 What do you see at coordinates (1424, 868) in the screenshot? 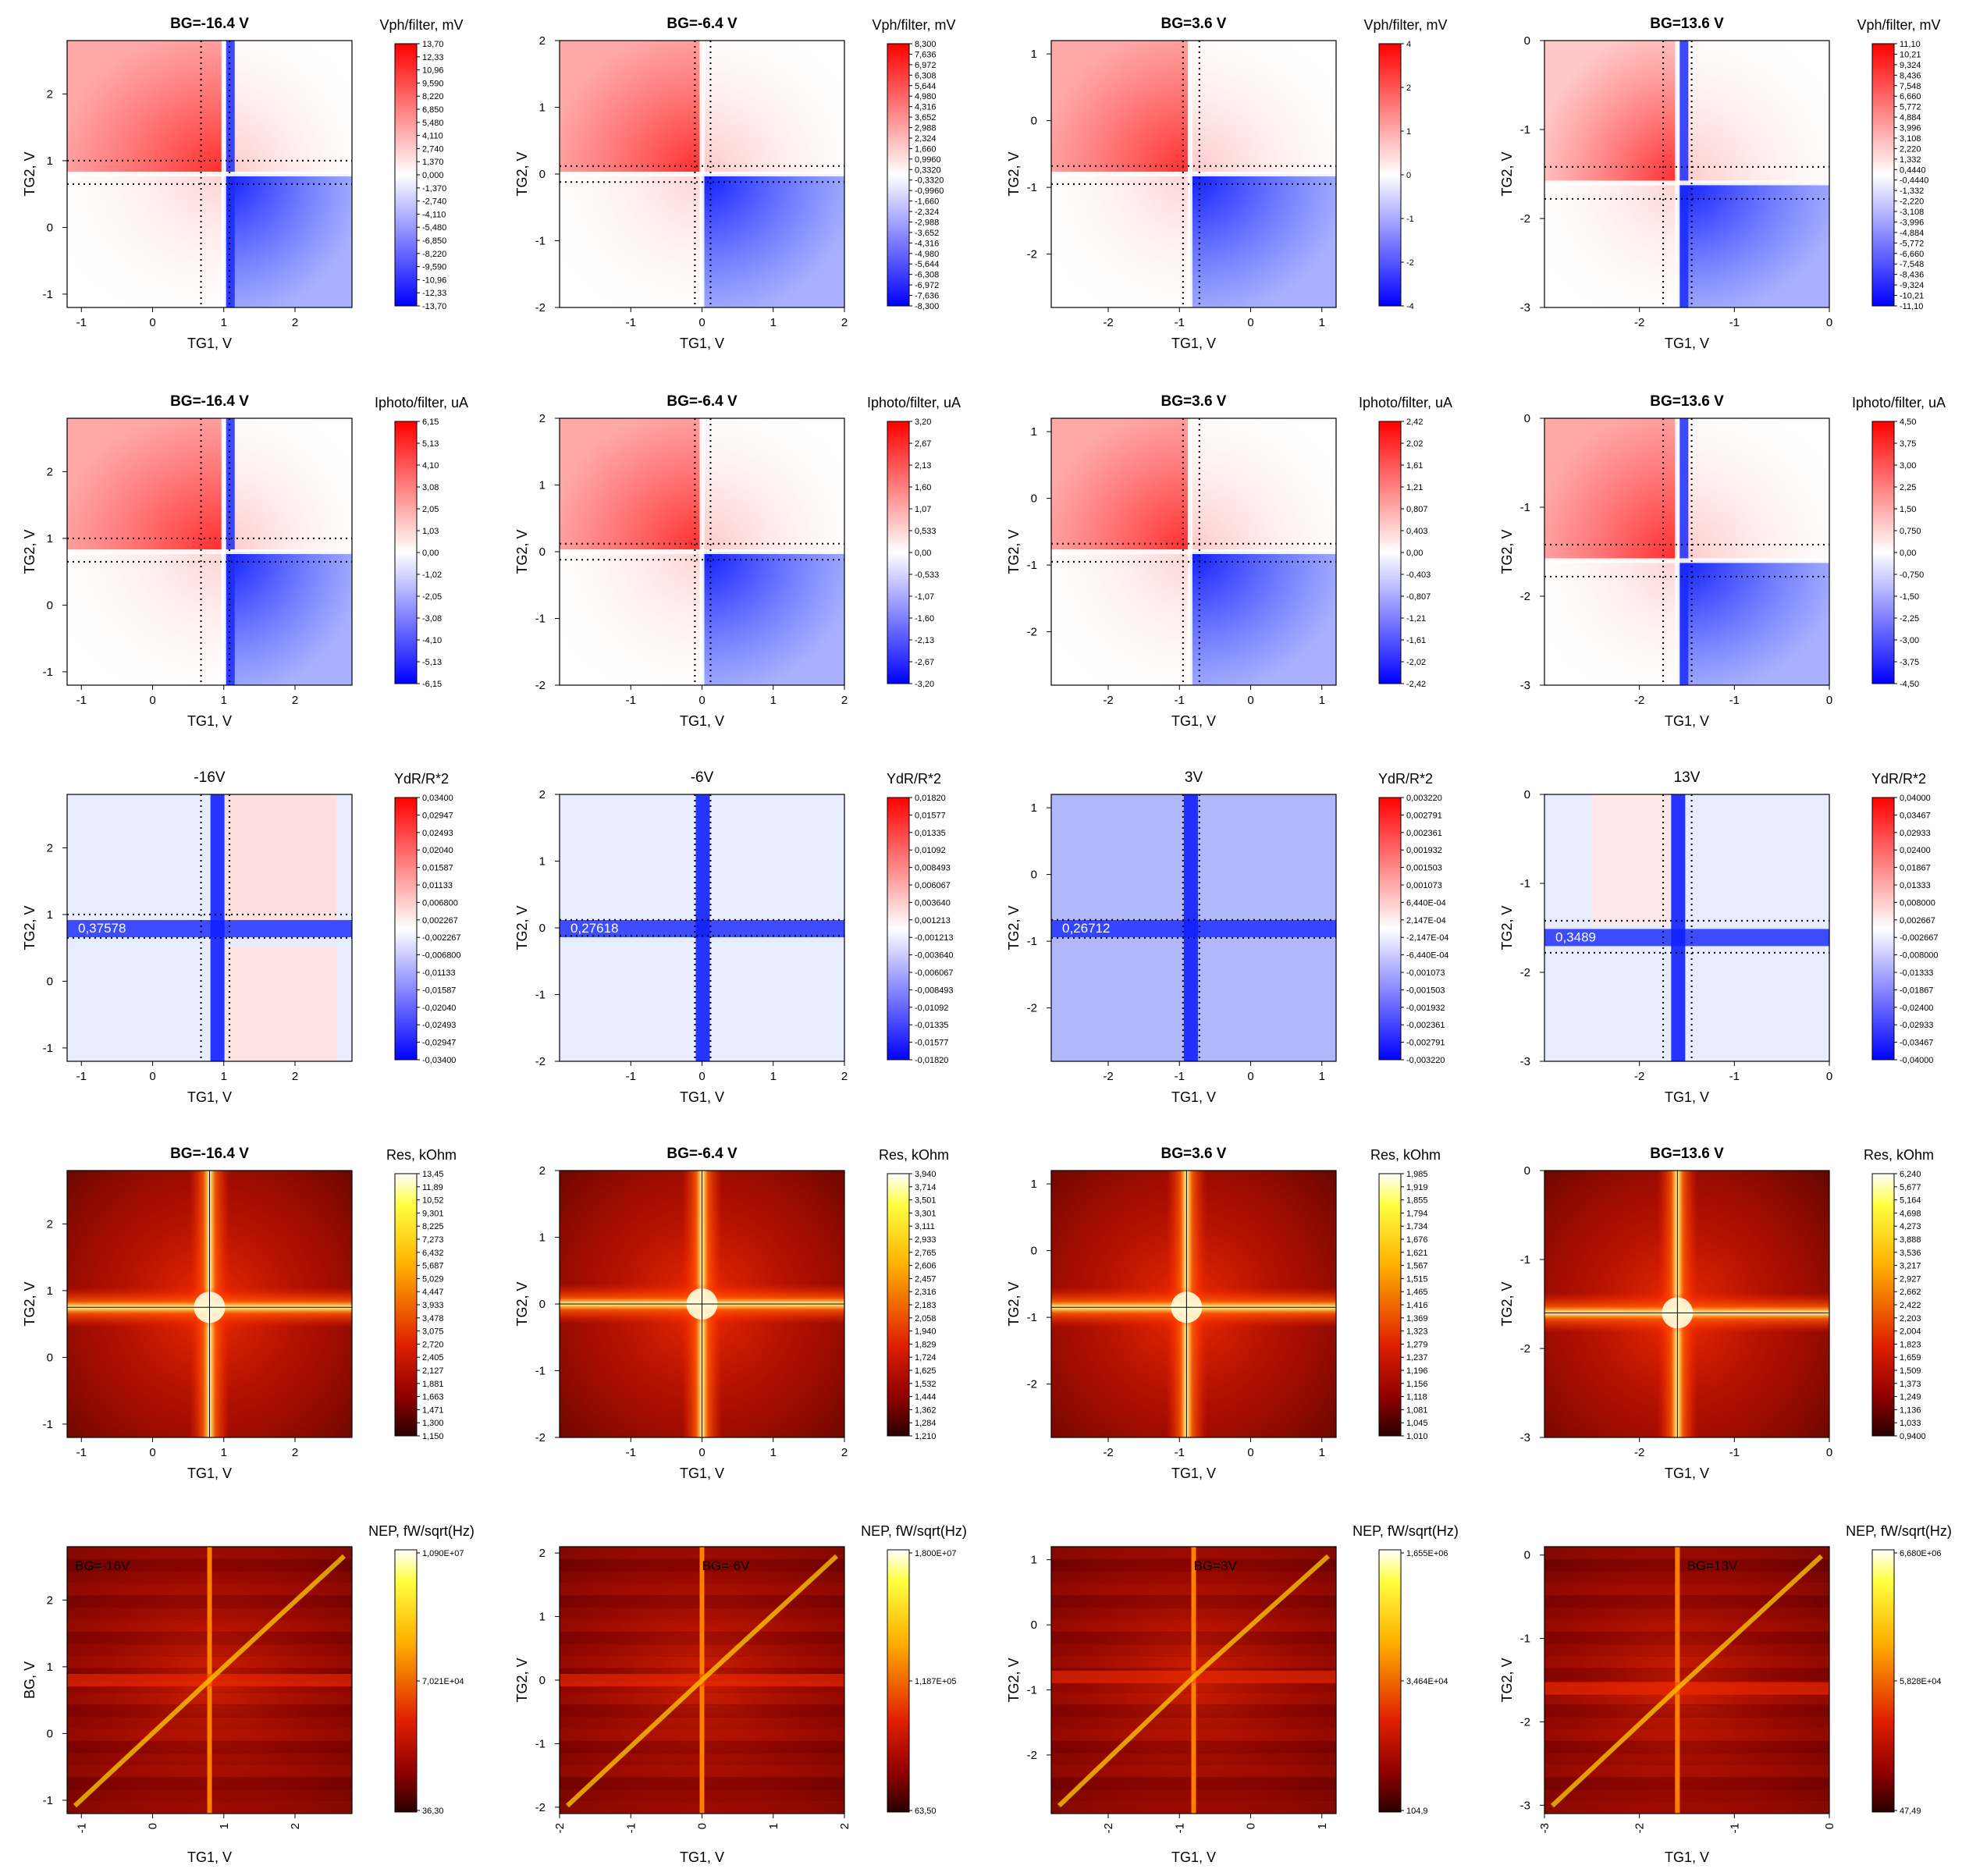
I see `colorbar-tick-label: 0,001503` at bounding box center [1424, 868].